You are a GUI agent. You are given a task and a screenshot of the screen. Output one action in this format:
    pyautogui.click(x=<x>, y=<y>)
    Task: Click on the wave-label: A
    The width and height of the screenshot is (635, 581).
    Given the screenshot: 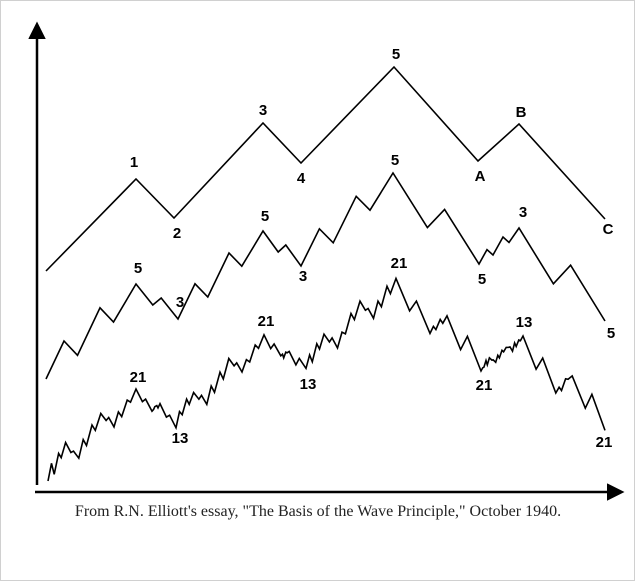 What is the action you would take?
    pyautogui.click(x=480, y=176)
    